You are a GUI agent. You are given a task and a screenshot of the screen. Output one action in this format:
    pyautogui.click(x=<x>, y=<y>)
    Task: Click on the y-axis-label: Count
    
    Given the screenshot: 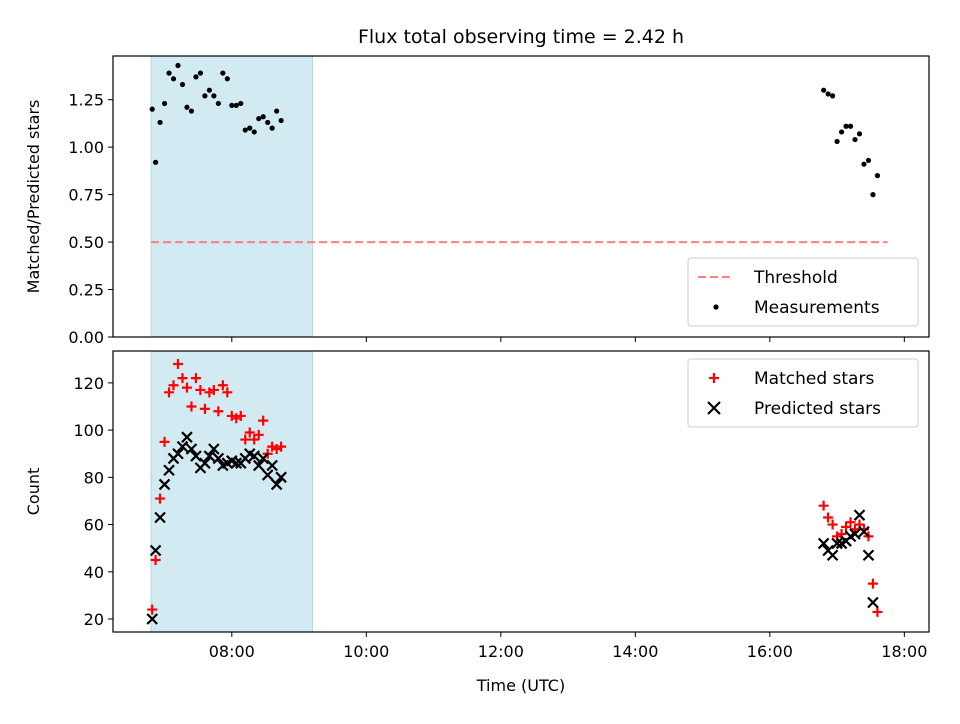 What is the action you would take?
    pyautogui.click(x=33, y=492)
    